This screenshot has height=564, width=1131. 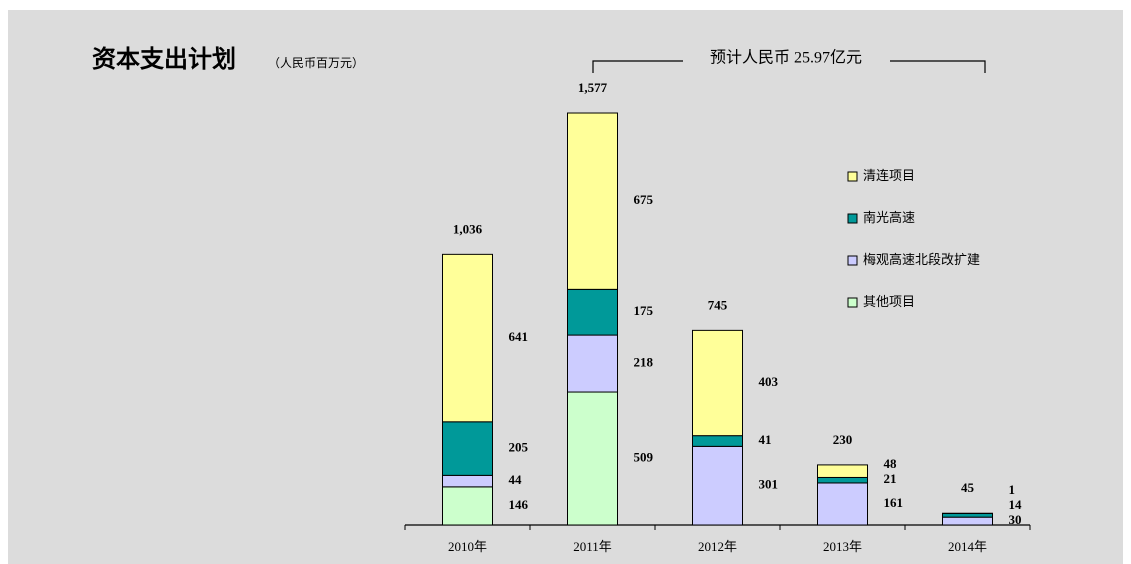 What do you see at coordinates (468, 228) in the screenshot?
I see `total-label: 1,036` at bounding box center [468, 228].